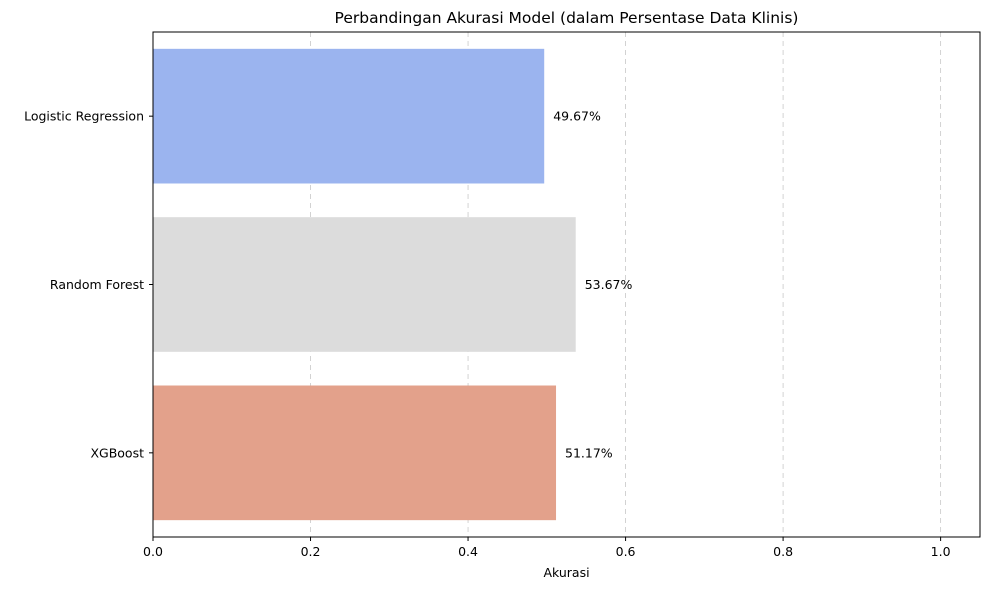 The image size is (989, 590). I want to click on bar-value-label: 53.67%, so click(609, 284).